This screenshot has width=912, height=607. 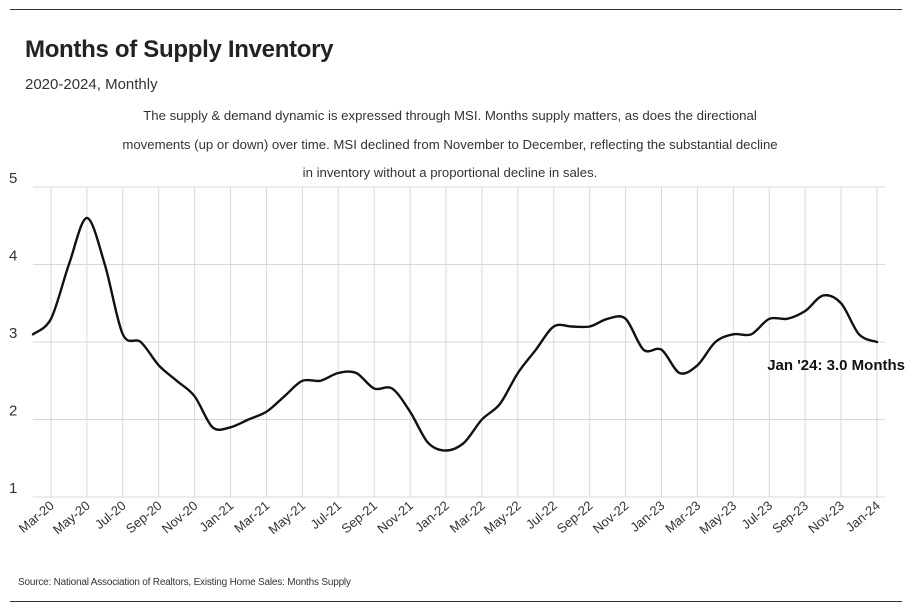 What do you see at coordinates (13, 256) in the screenshot?
I see `y-tick-label: 4` at bounding box center [13, 256].